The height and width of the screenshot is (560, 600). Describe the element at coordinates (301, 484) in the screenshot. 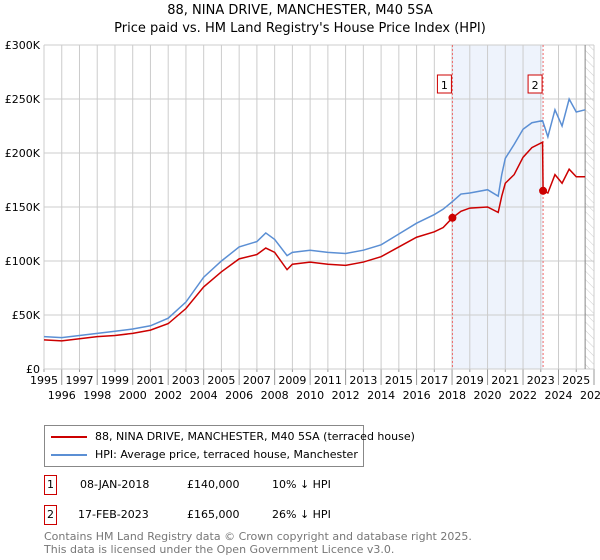

I see `transaction-hpi-diff: 10% ↓ HPI` at that location.